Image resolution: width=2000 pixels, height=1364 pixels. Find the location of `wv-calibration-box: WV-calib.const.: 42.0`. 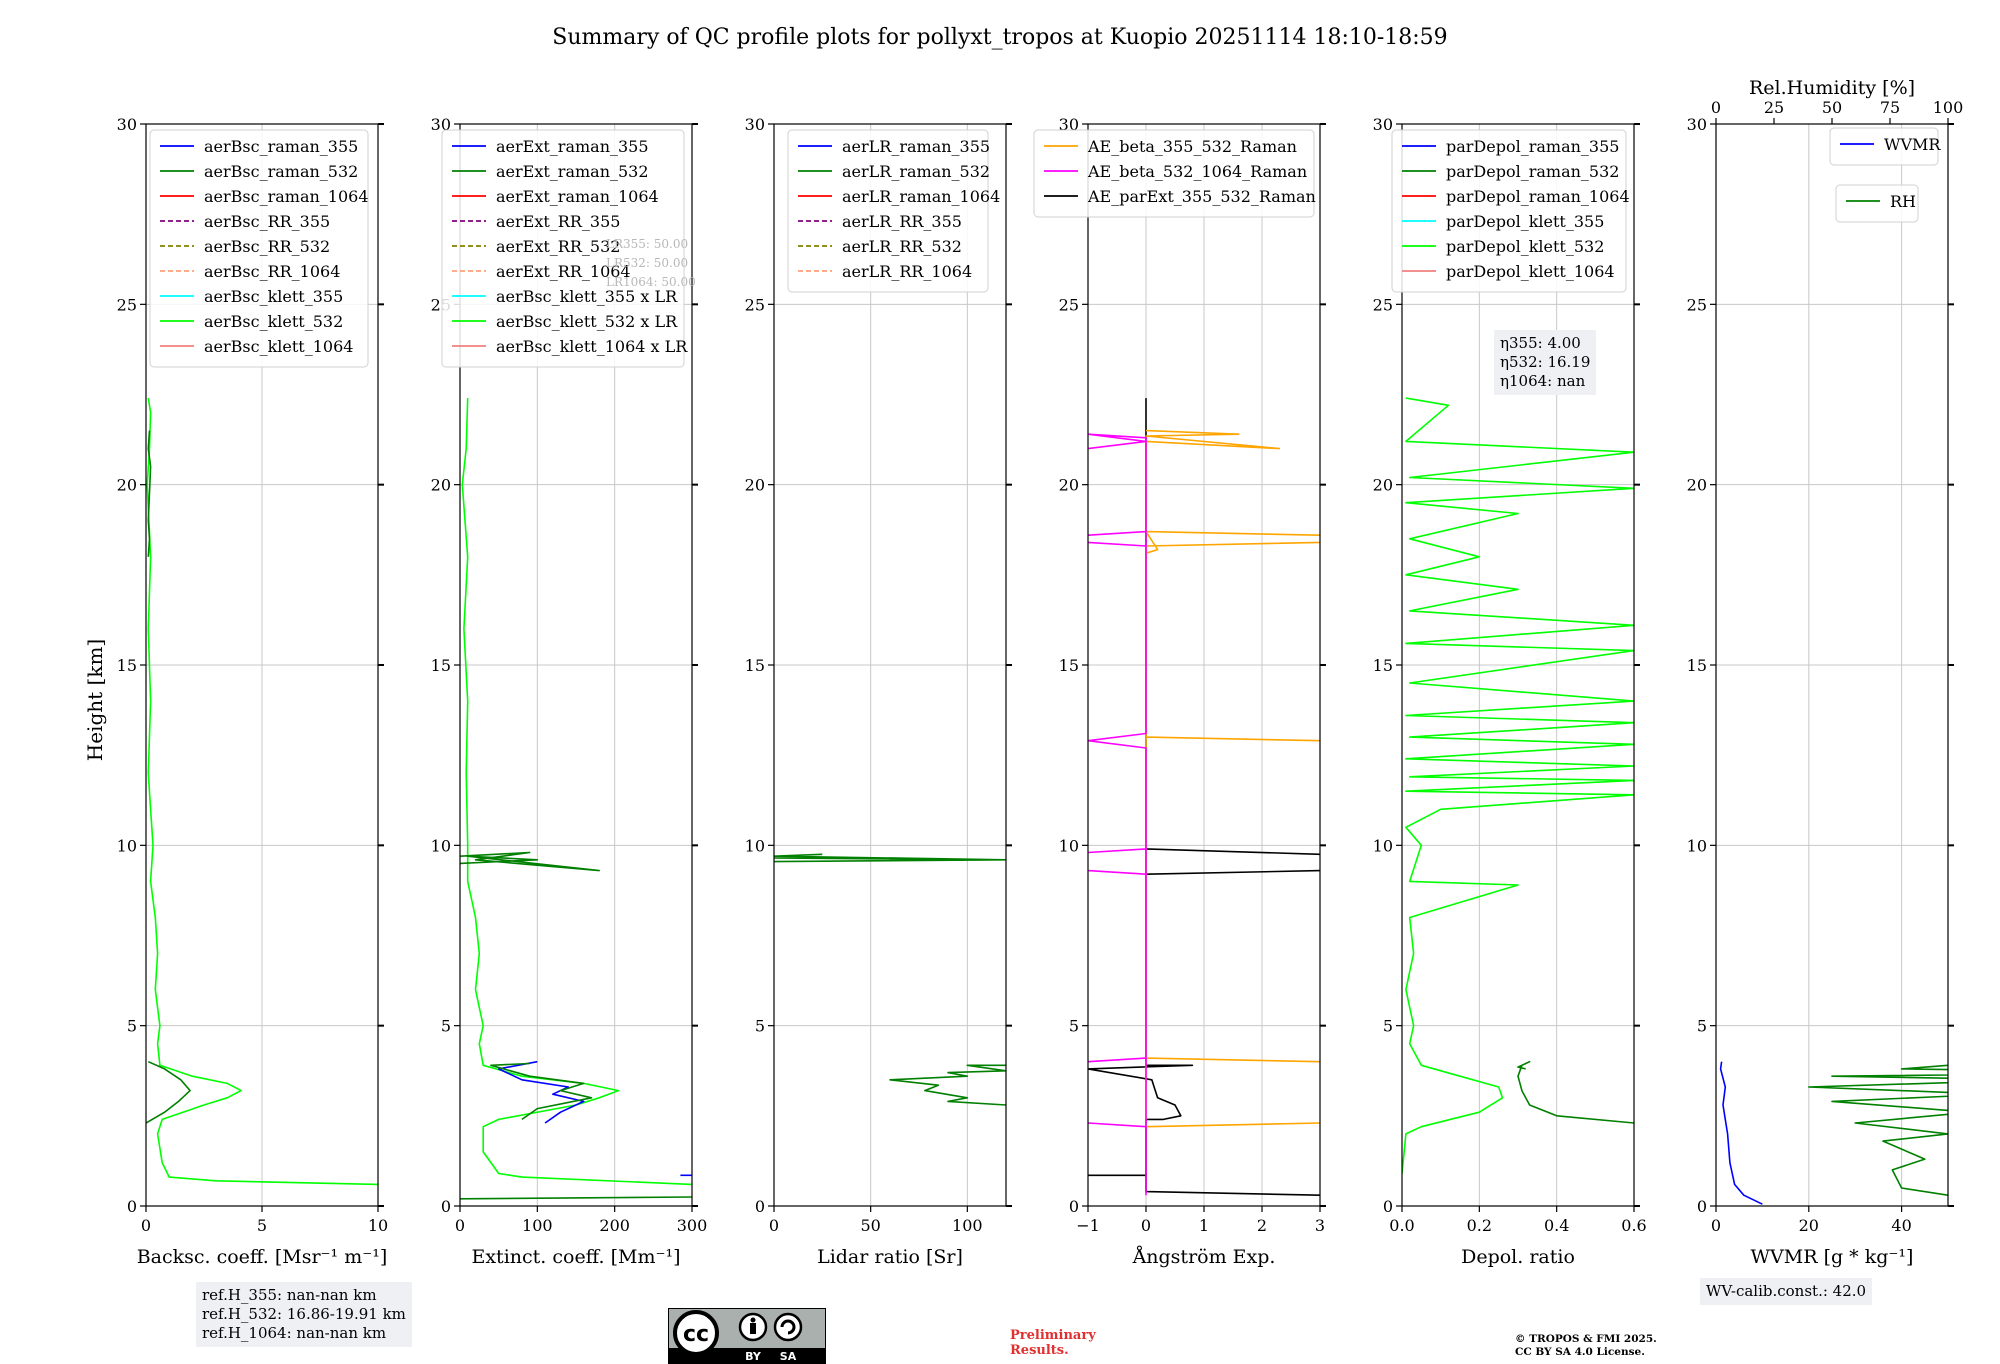

wv-calibration-box: WV-calib.const.: 42.0 is located at coordinates (1786, 1291).